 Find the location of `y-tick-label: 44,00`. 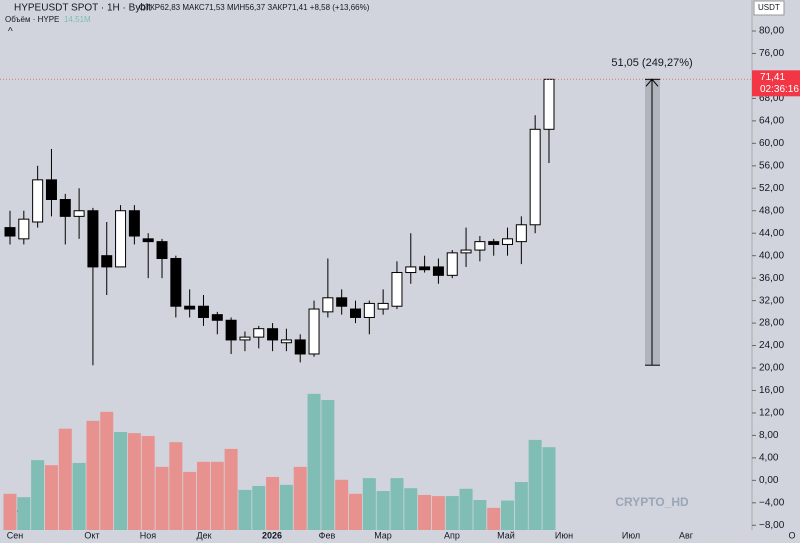

y-tick-label: 44,00 is located at coordinates (771, 233).